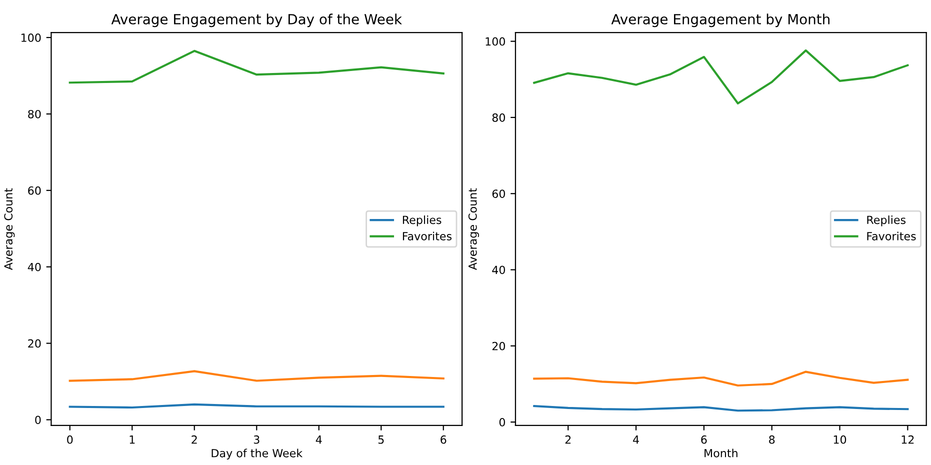 Image resolution: width=931 pixels, height=465 pixels. What do you see at coordinates (772, 439) in the screenshot?
I see `x-tick-label: 8` at bounding box center [772, 439].